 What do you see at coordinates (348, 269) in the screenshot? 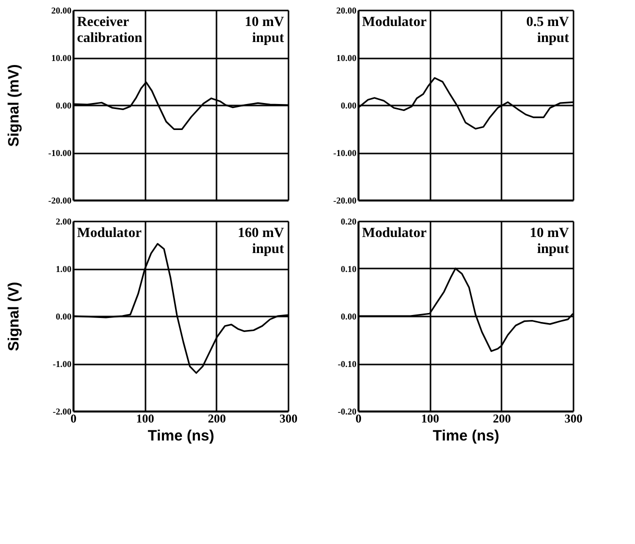
I see `y-tick-label: 0.10` at bounding box center [348, 269].